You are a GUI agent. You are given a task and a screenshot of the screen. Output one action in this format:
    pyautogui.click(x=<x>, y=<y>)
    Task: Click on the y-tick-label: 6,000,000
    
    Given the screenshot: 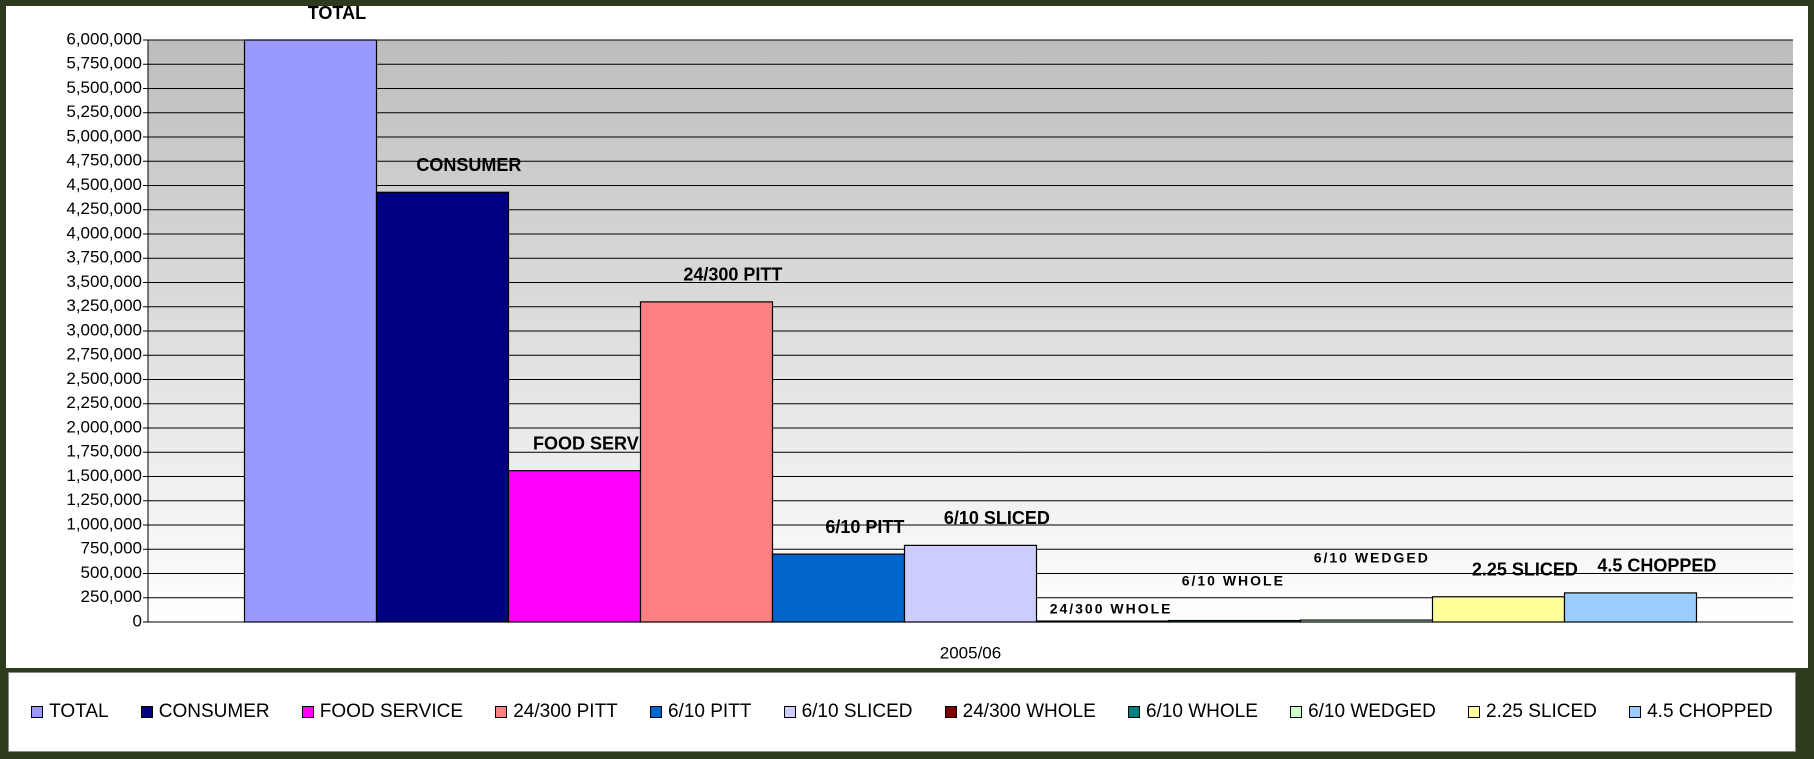 What is the action you would take?
    pyautogui.click(x=104, y=38)
    